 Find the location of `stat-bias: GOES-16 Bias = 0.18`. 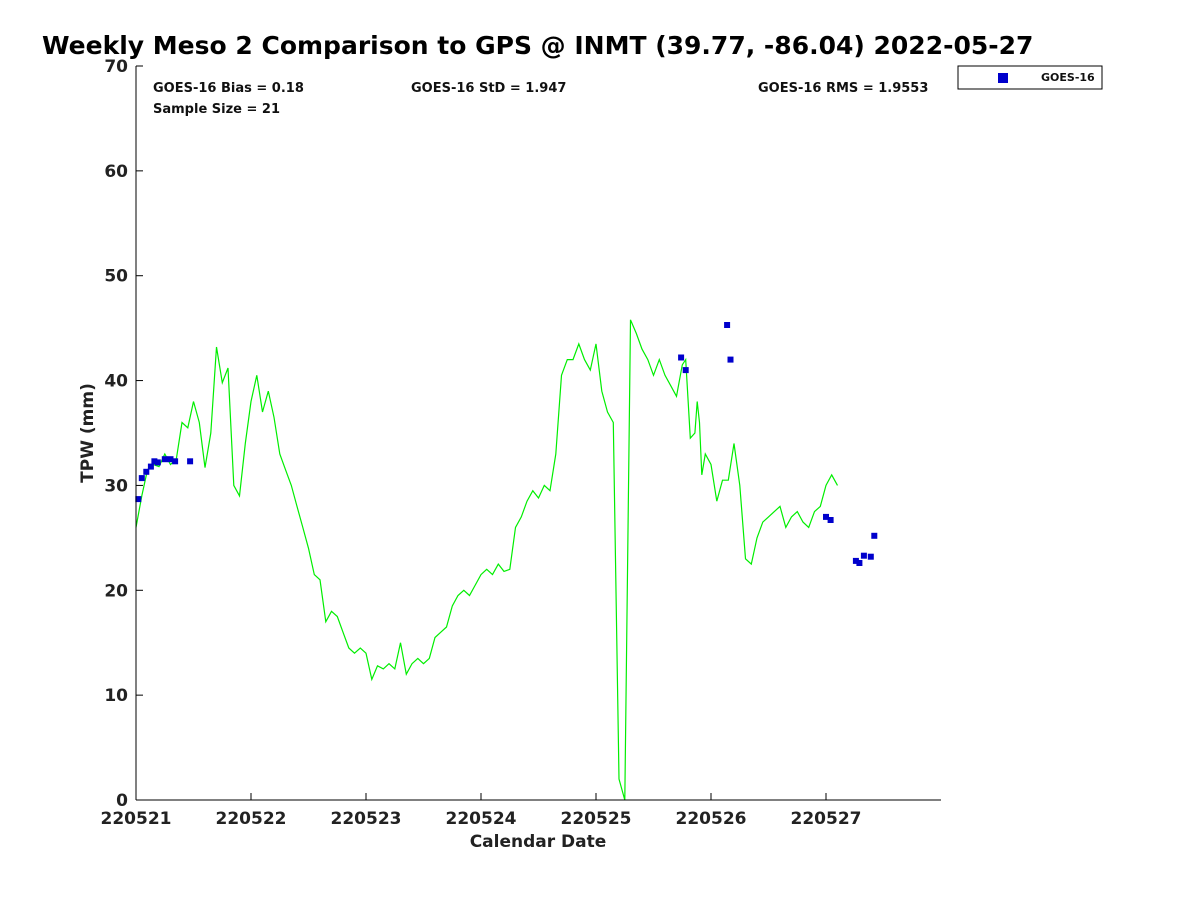

stat-bias: GOES-16 Bias = 0.18 is located at coordinates (228, 88).